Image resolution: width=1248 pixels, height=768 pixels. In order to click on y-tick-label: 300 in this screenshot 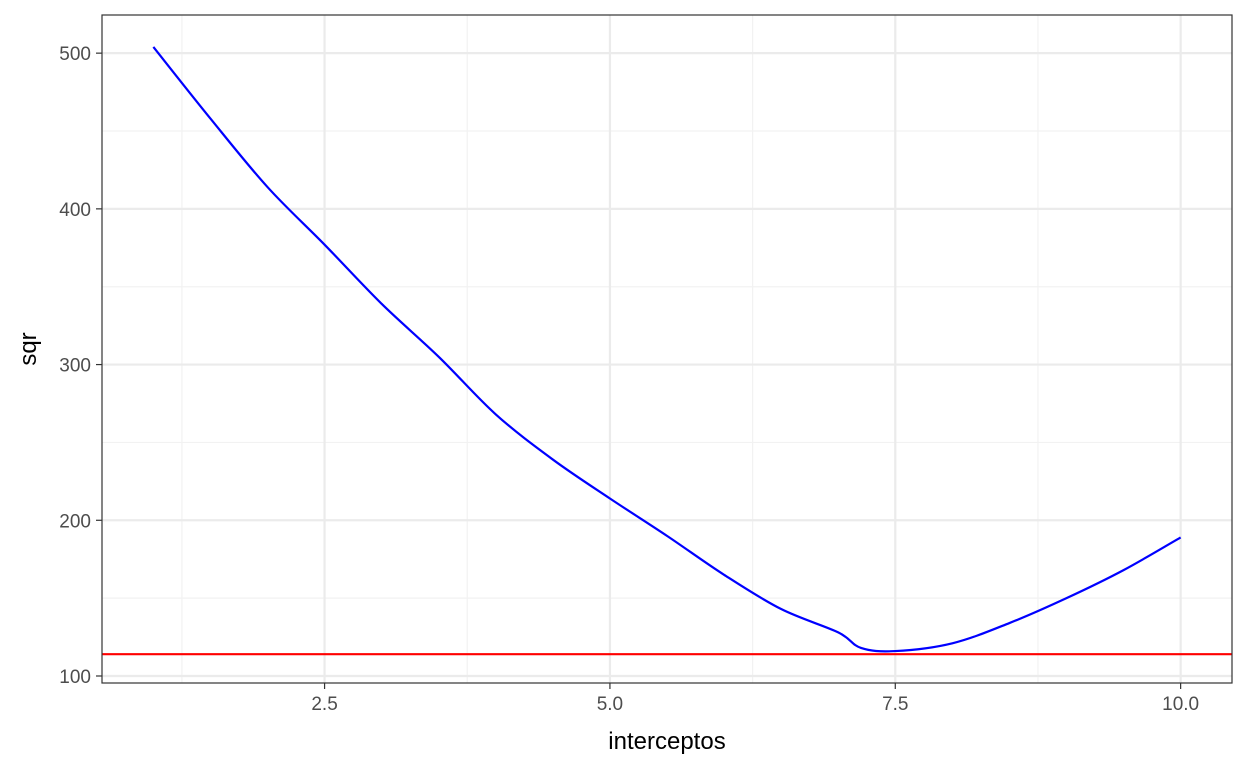, I will do `click(75, 366)`.